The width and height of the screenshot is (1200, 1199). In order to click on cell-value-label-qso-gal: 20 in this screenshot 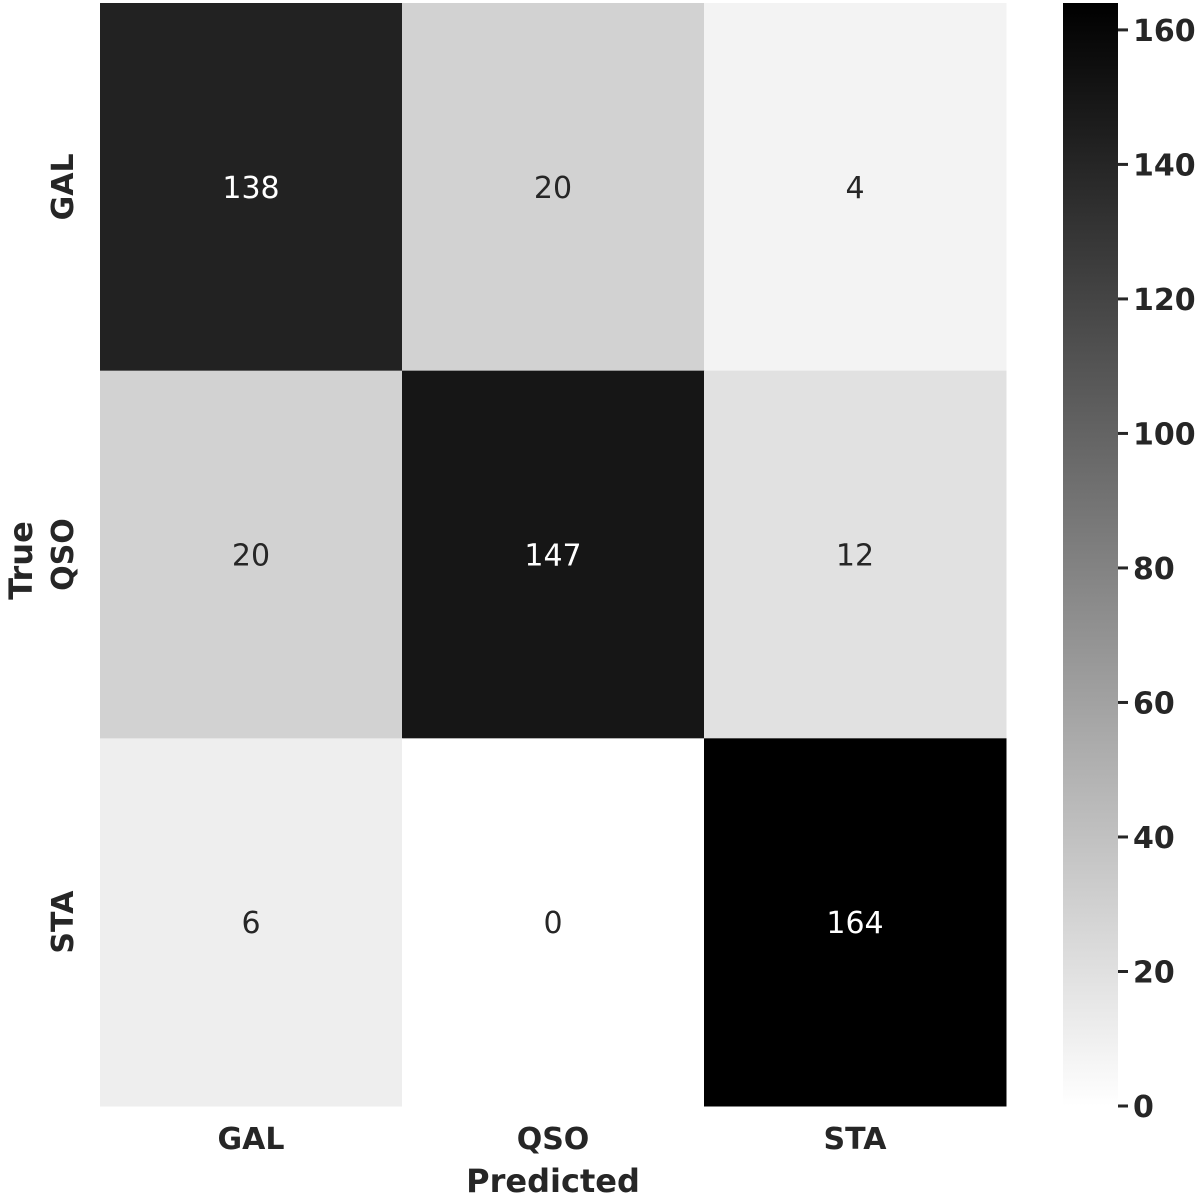, I will do `click(251, 556)`.